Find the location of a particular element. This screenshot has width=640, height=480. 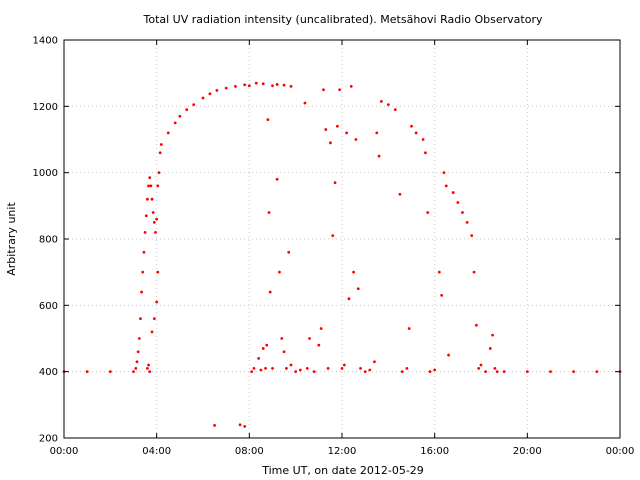

y-tick-label: 1400 is located at coordinates (45, 41).